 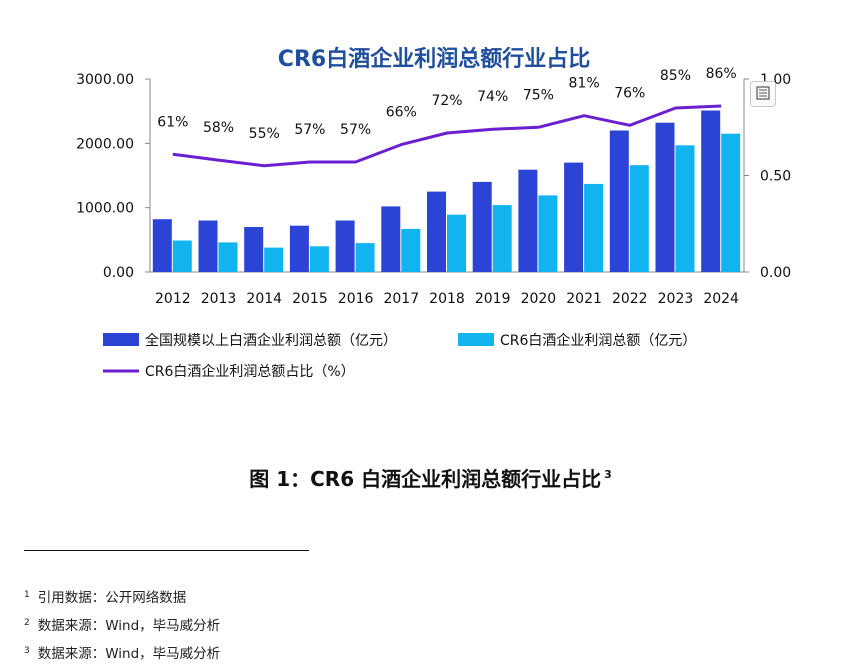 What do you see at coordinates (721, 299) in the screenshot?
I see `x-tick-label: 2024` at bounding box center [721, 299].